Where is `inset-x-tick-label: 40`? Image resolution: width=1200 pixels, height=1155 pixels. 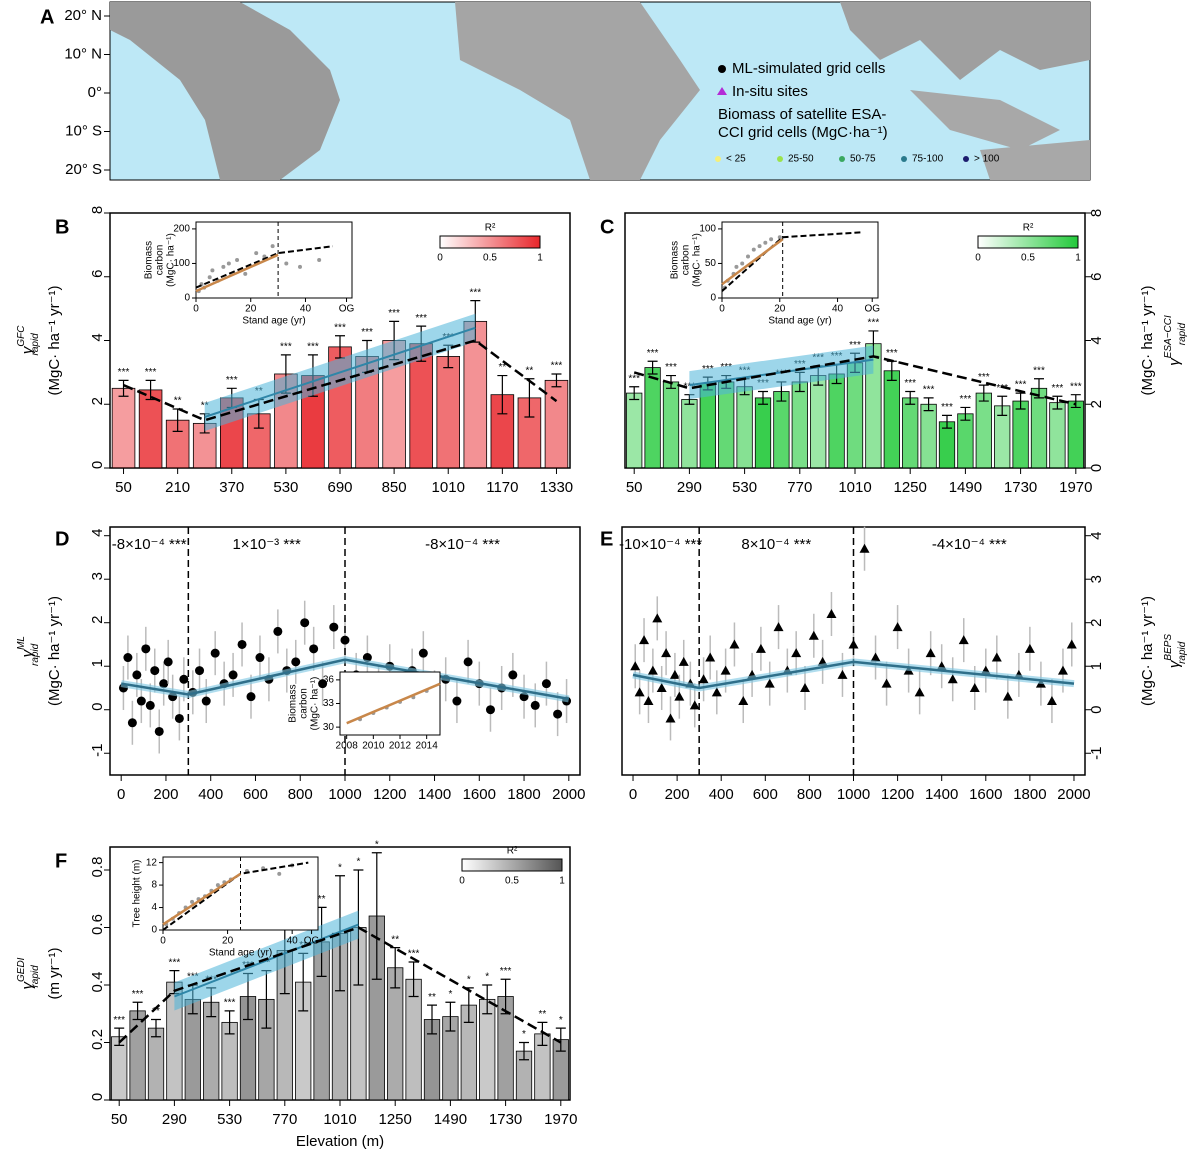 inset-x-tick-label: 40 is located at coordinates (293, 941).